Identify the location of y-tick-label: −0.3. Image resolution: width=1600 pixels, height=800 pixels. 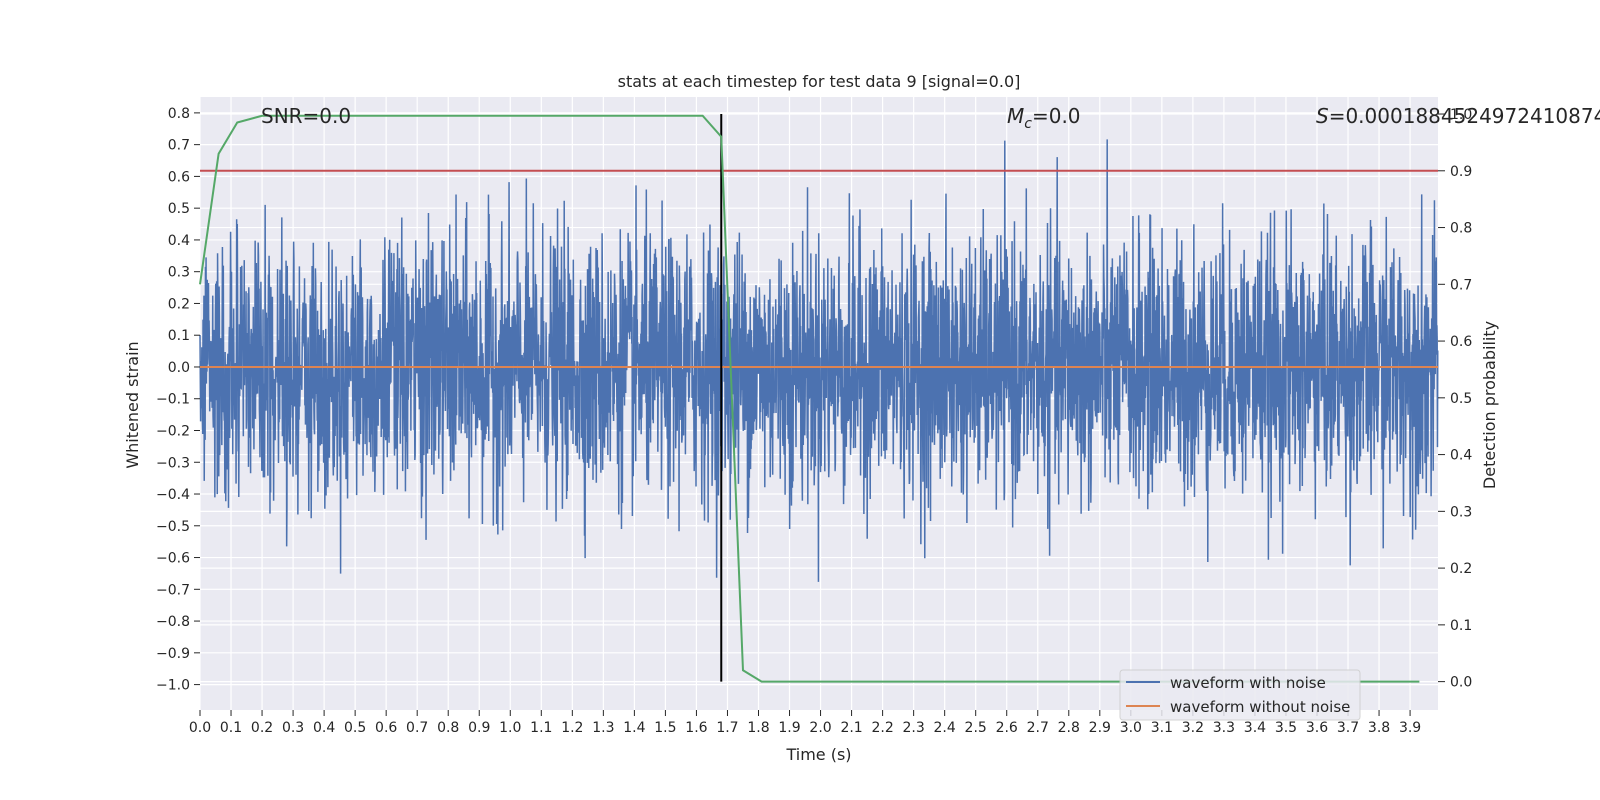
(173, 463).